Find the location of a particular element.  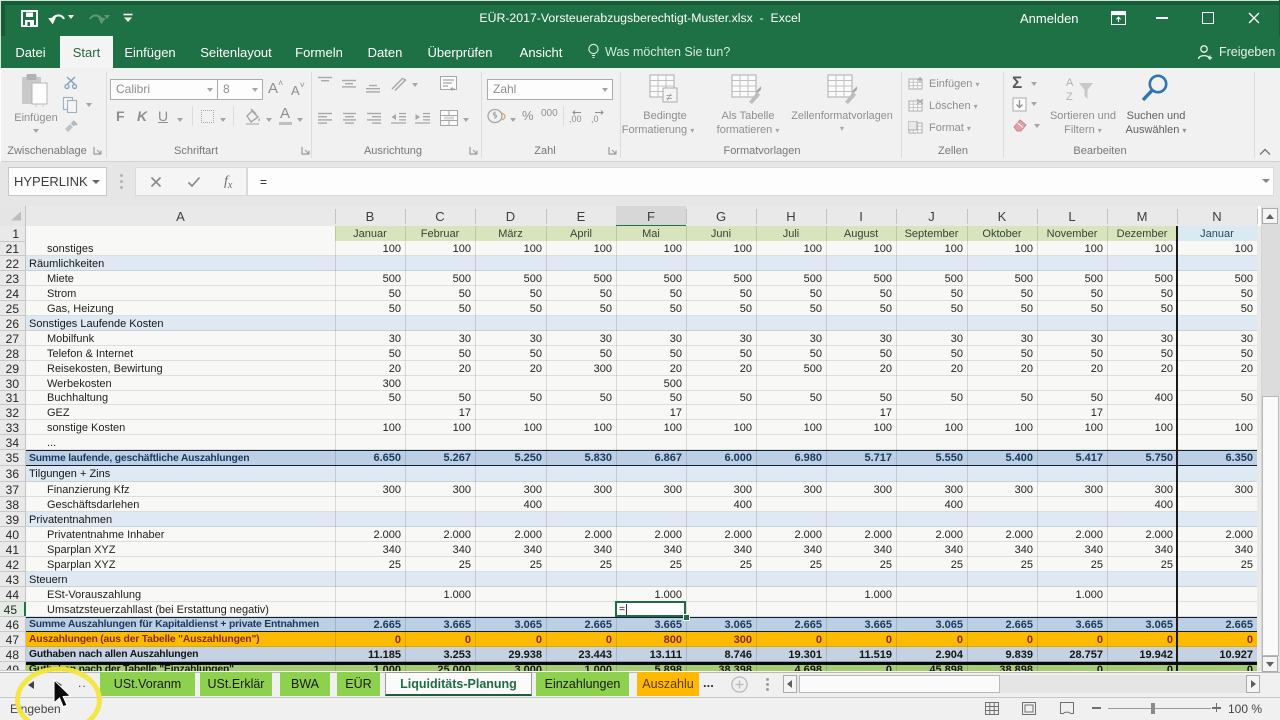

svg-text: A is located at coordinates (1070, 83).